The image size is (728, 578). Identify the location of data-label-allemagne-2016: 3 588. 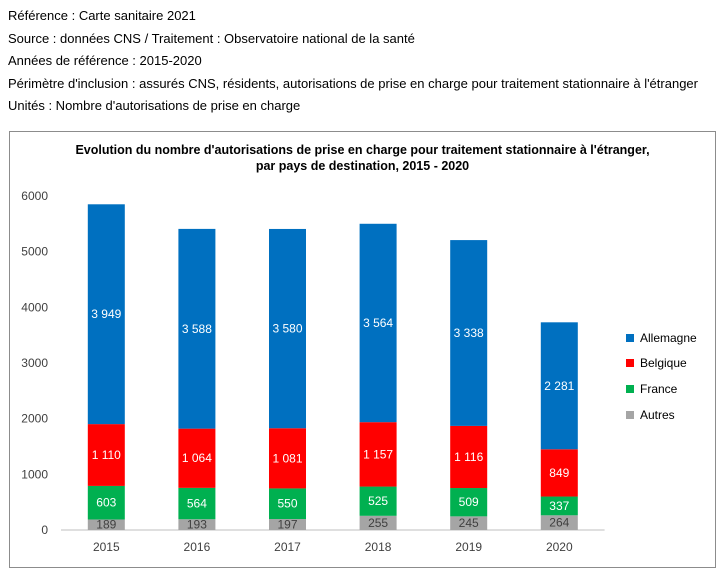
(197, 329).